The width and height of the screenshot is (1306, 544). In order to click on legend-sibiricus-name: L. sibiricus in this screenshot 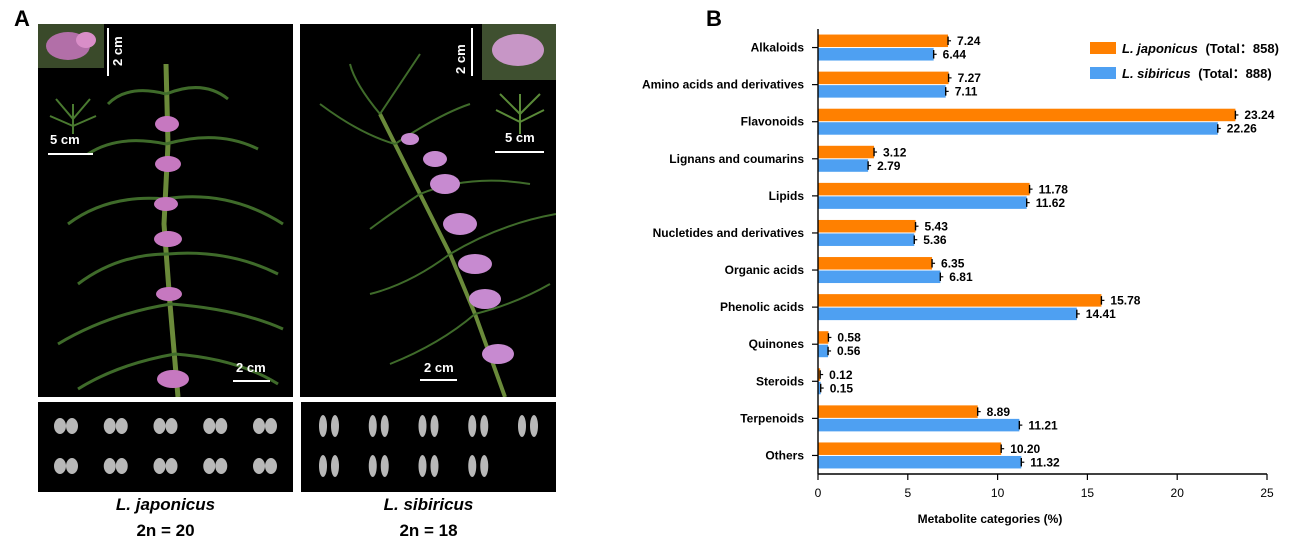, I will do `click(1156, 73)`.